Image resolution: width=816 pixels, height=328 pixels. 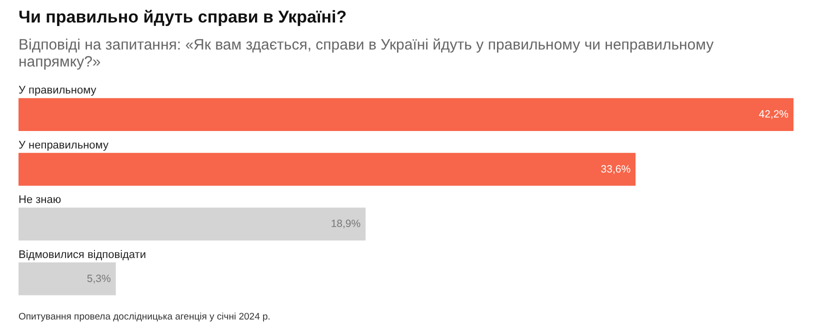 What do you see at coordinates (144, 317) in the screenshot?
I see `text: Опитування провела дослідницька агенція у січні 2024 р.` at bounding box center [144, 317].